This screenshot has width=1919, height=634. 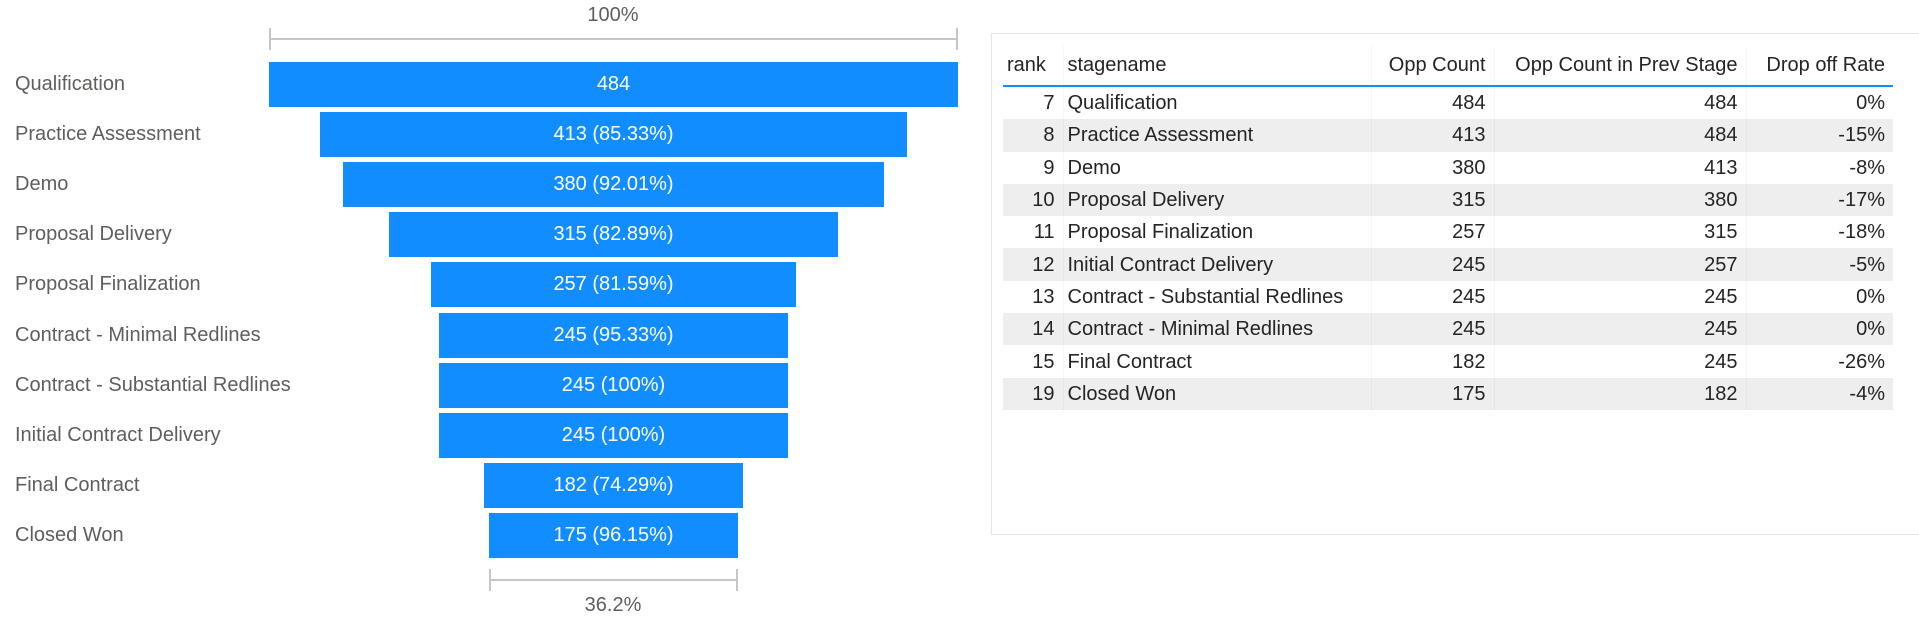 What do you see at coordinates (69, 534) in the screenshot?
I see `stage-label: Closed Won` at bounding box center [69, 534].